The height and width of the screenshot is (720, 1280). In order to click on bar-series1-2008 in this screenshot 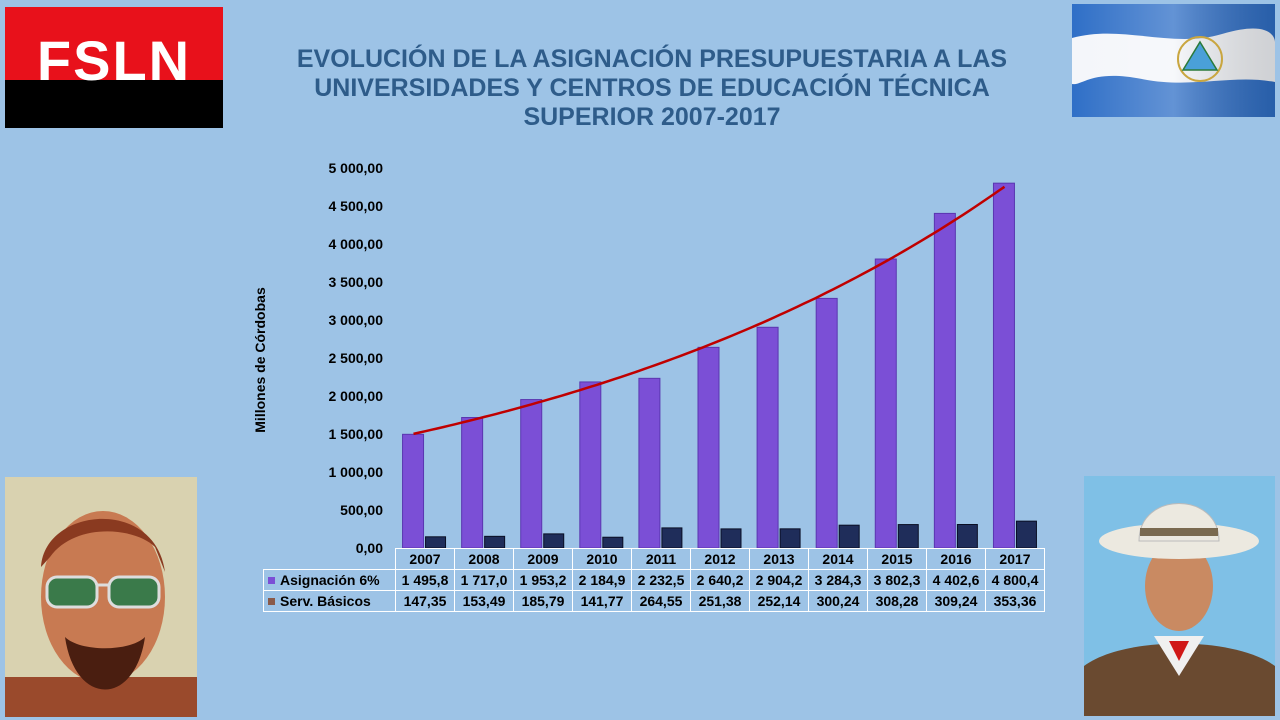, I will do `click(472, 483)`.